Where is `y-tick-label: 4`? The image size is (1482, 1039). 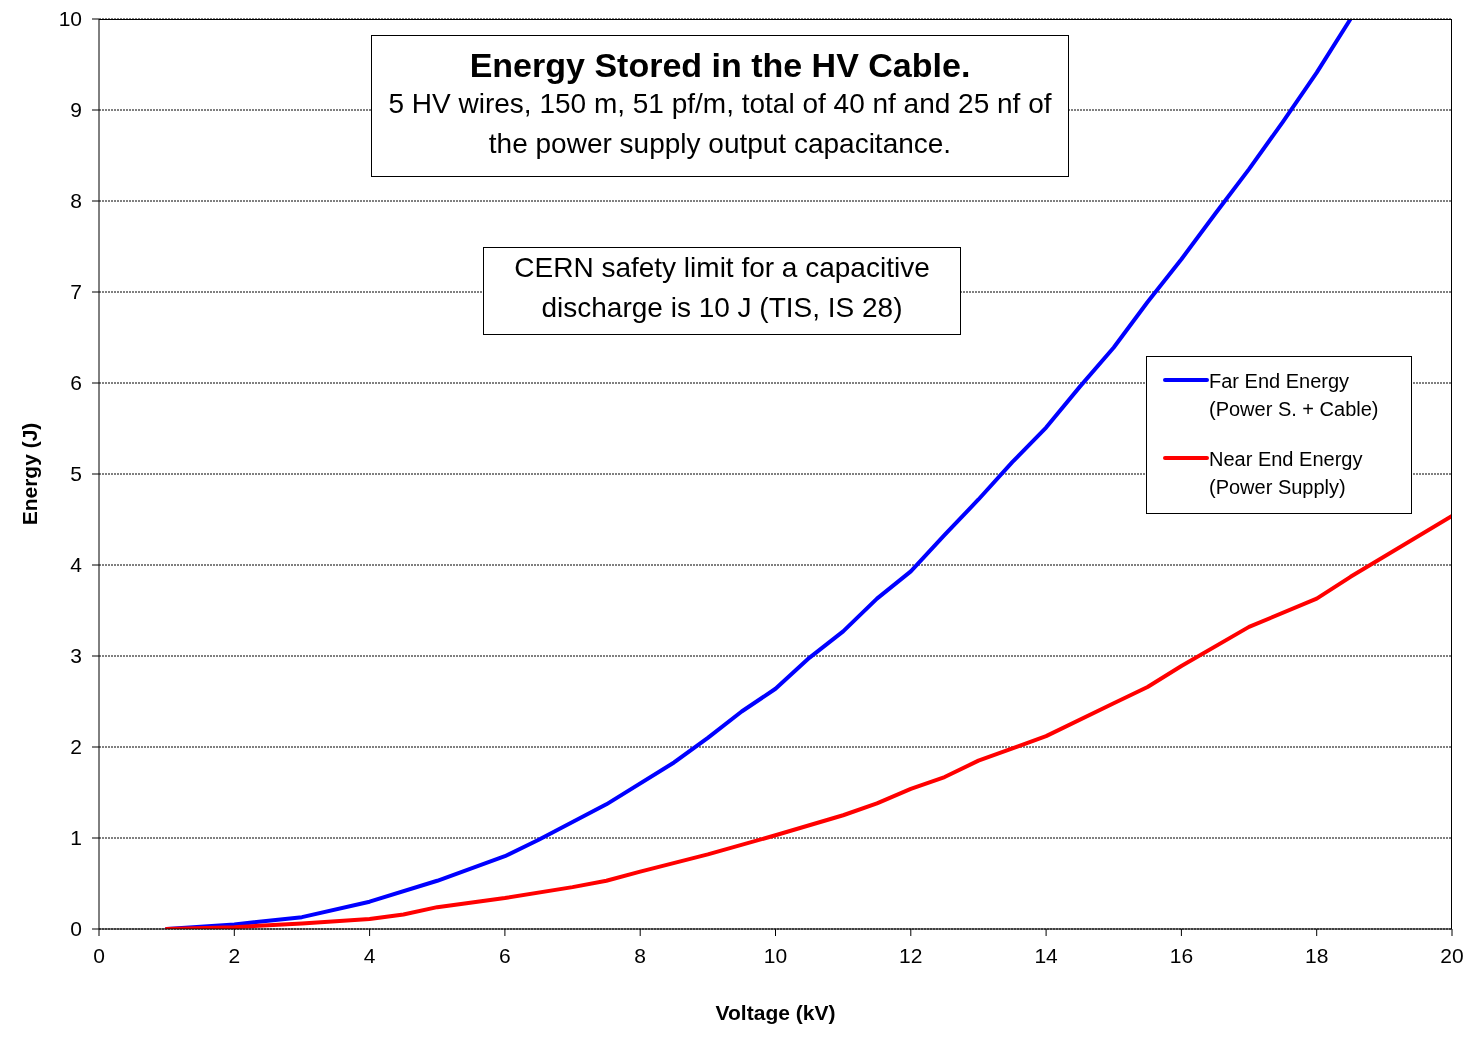
y-tick-label: 4 is located at coordinates (76, 565).